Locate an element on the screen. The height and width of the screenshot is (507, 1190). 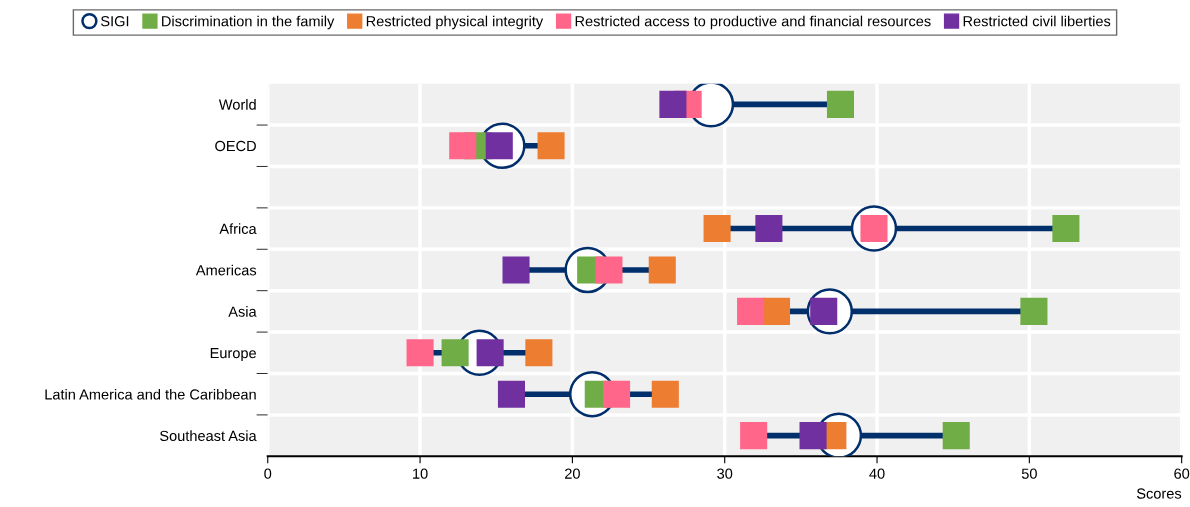
x-tick-label: 20 is located at coordinates (572, 473).